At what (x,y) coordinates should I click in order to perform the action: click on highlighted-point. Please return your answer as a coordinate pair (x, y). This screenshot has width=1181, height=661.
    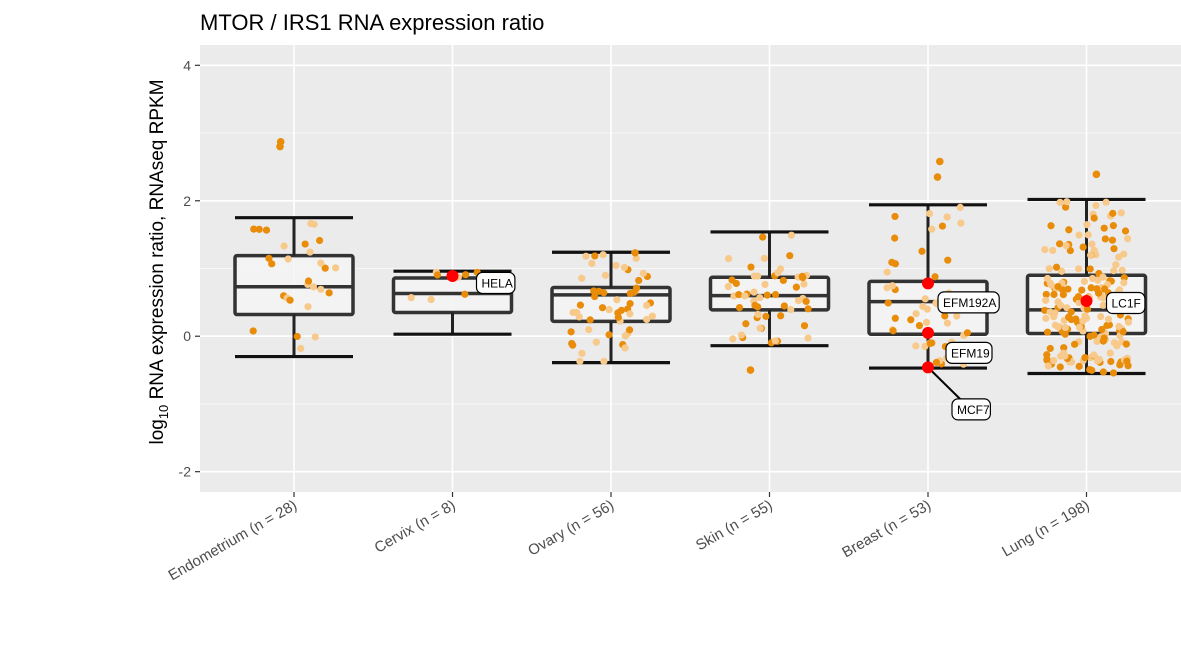
    Looking at the image, I should click on (928, 283).